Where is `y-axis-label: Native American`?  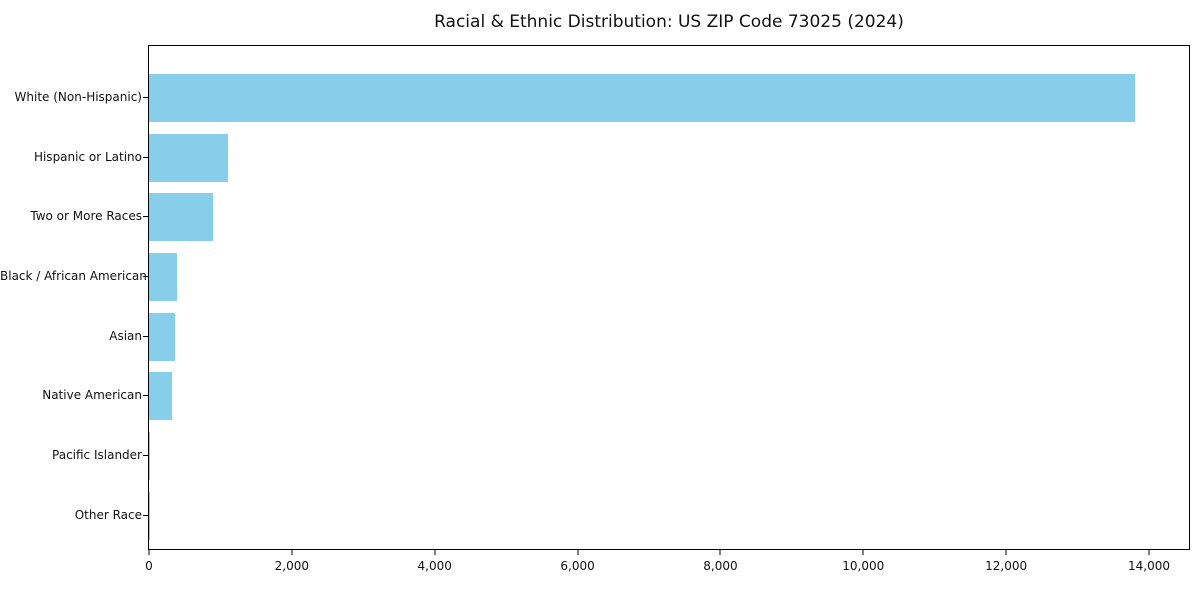 y-axis-label: Native American is located at coordinates (92, 395).